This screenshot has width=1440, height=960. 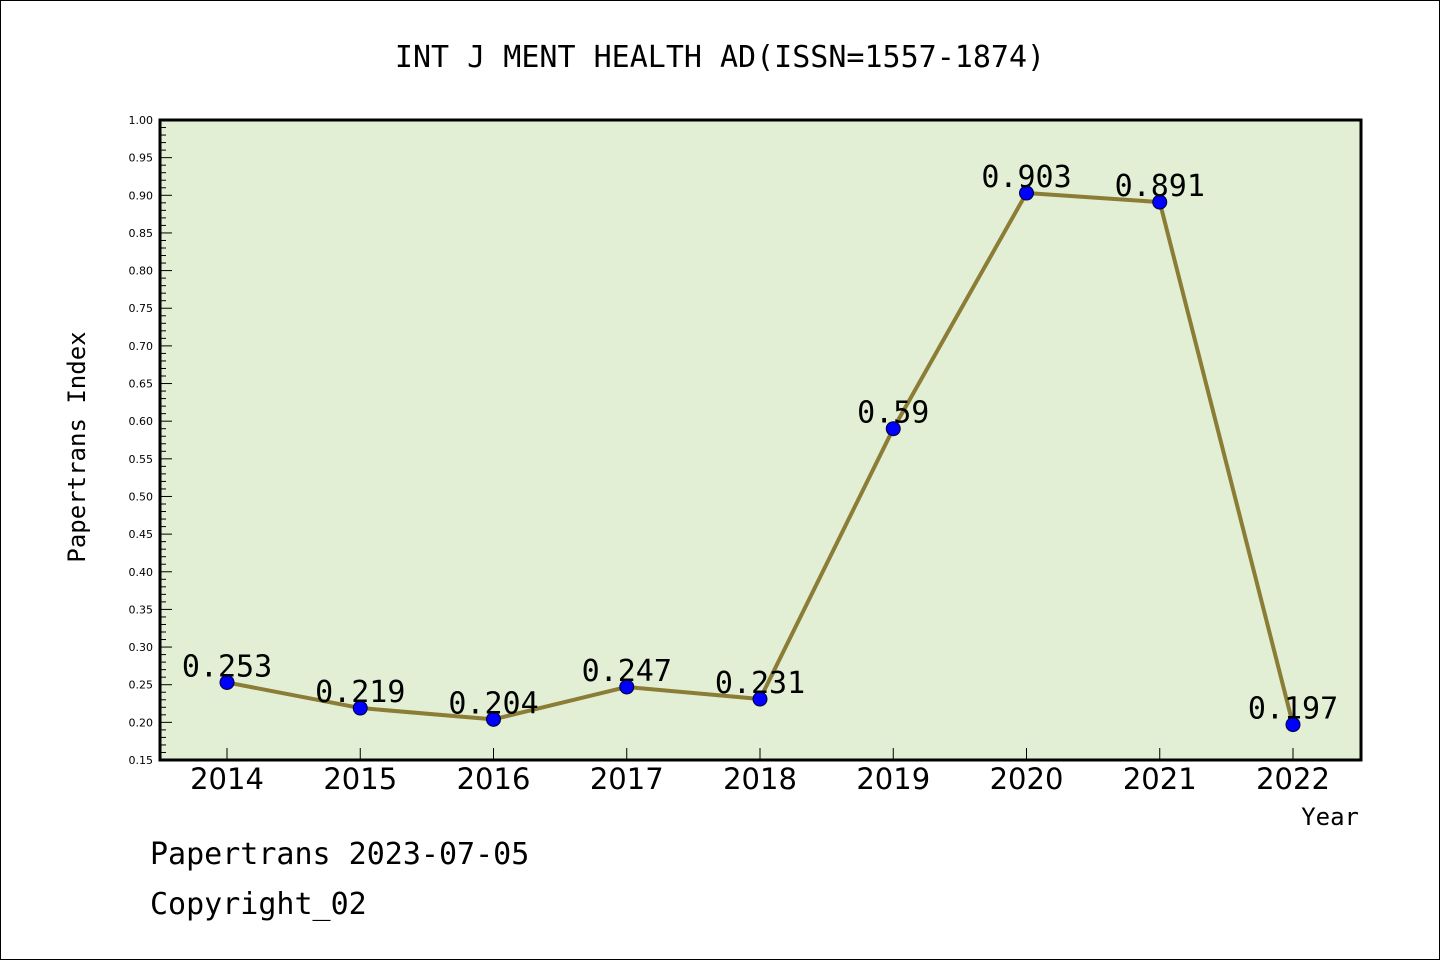 What do you see at coordinates (627, 779) in the screenshot?
I see `x-tick-label: 2017` at bounding box center [627, 779].